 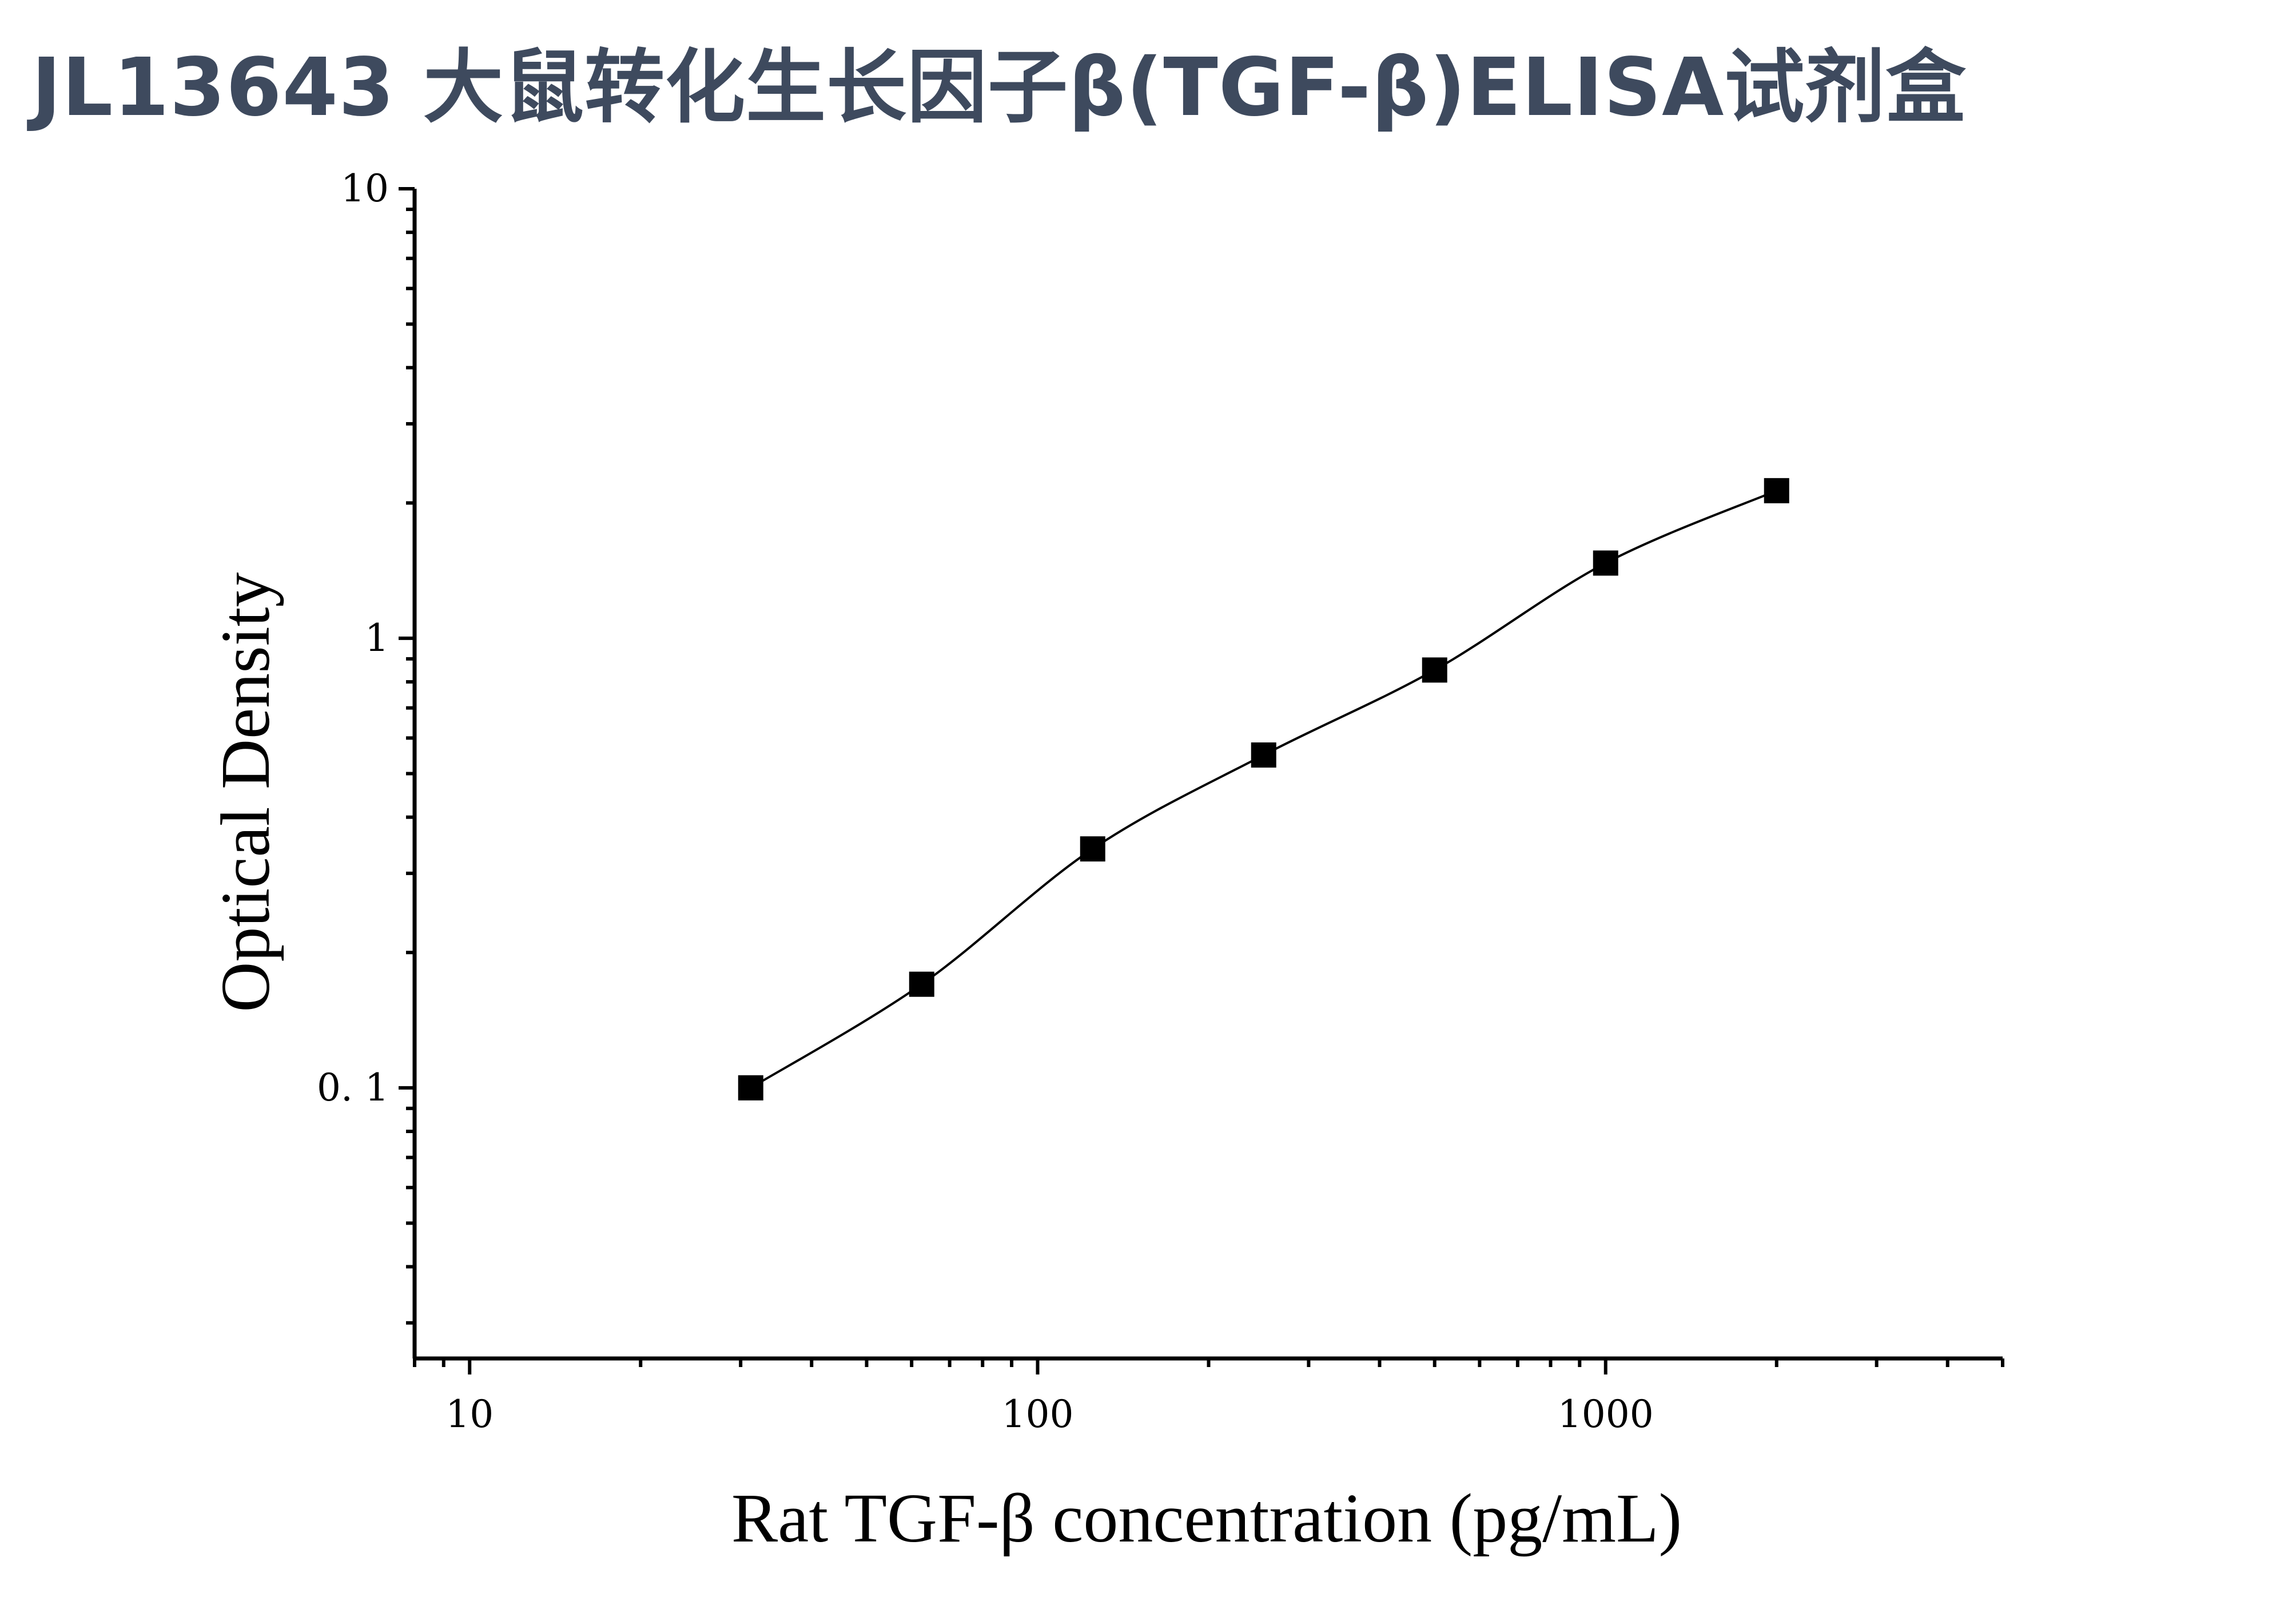 I want to click on y-tick-label: 10, so click(x=365, y=188).